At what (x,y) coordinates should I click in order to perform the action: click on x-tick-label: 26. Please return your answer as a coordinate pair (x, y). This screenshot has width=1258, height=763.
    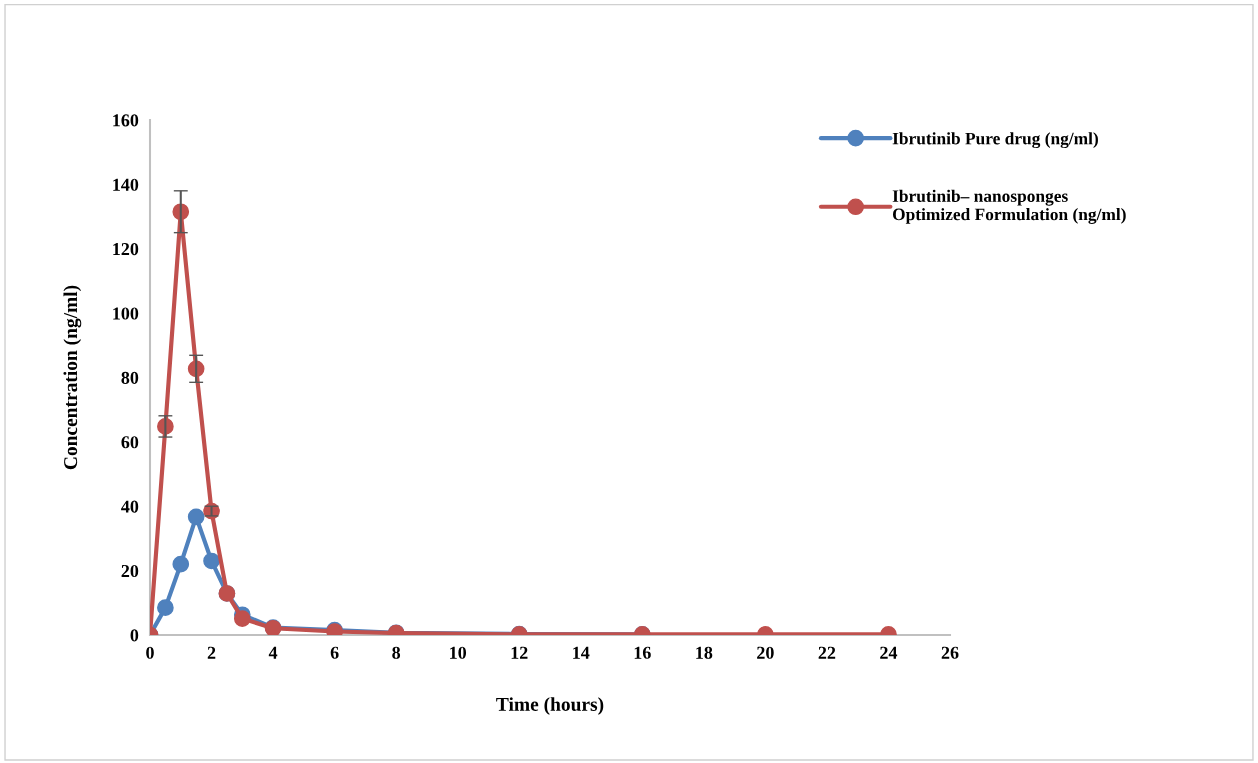
    Looking at the image, I should click on (950, 652).